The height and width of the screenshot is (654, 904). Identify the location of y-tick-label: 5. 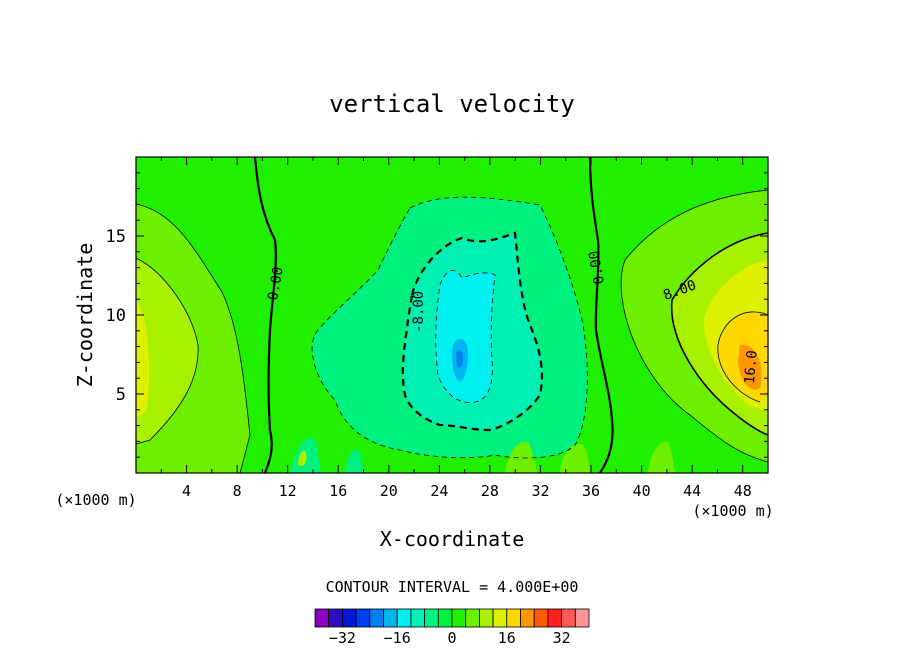
(121, 395).